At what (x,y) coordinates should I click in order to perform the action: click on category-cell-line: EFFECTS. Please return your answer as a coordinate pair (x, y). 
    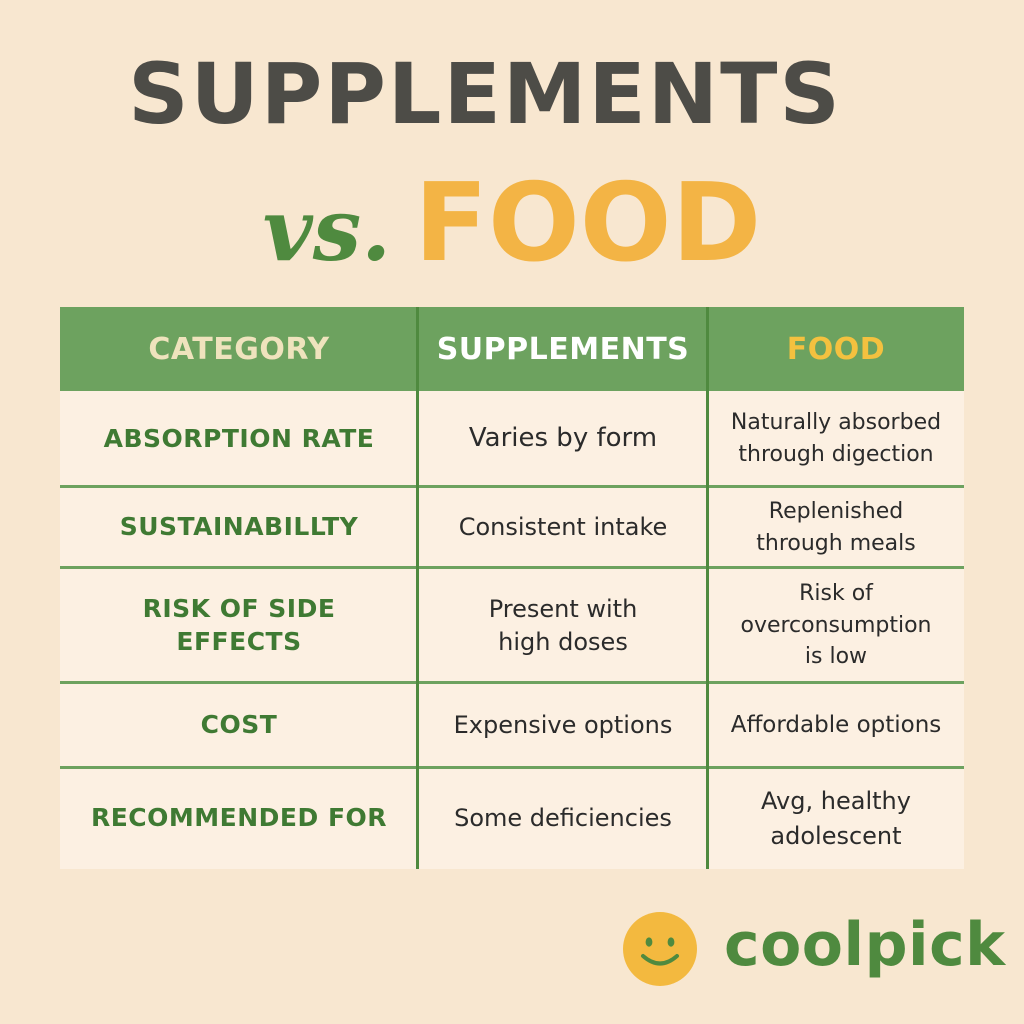
    Looking at the image, I should click on (239, 641).